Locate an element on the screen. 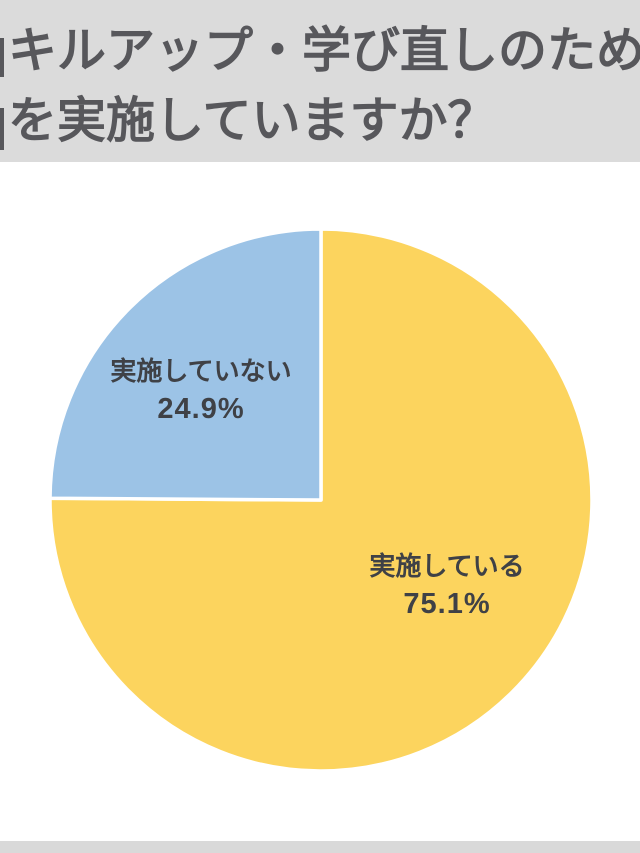 This screenshot has height=853, width=640. footer-bar is located at coordinates (320, 847).